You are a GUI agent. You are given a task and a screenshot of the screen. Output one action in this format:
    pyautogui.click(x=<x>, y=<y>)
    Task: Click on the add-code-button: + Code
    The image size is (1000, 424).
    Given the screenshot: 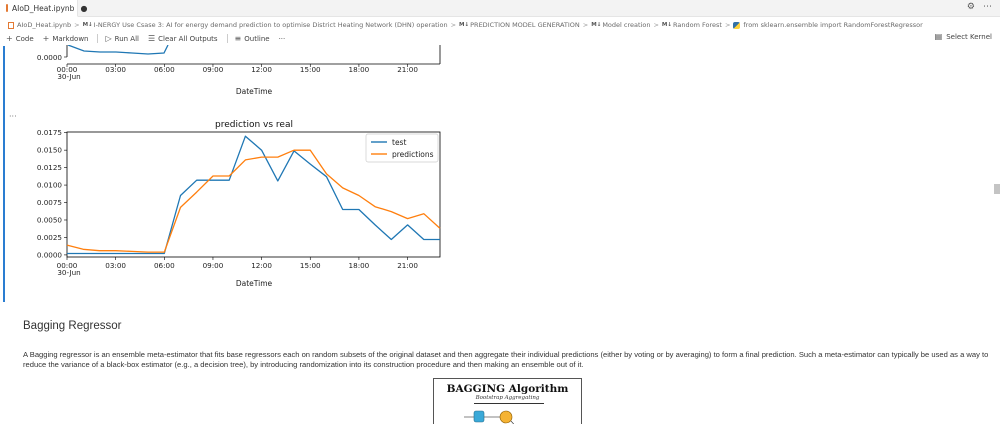 What is the action you would take?
    pyautogui.click(x=20, y=38)
    